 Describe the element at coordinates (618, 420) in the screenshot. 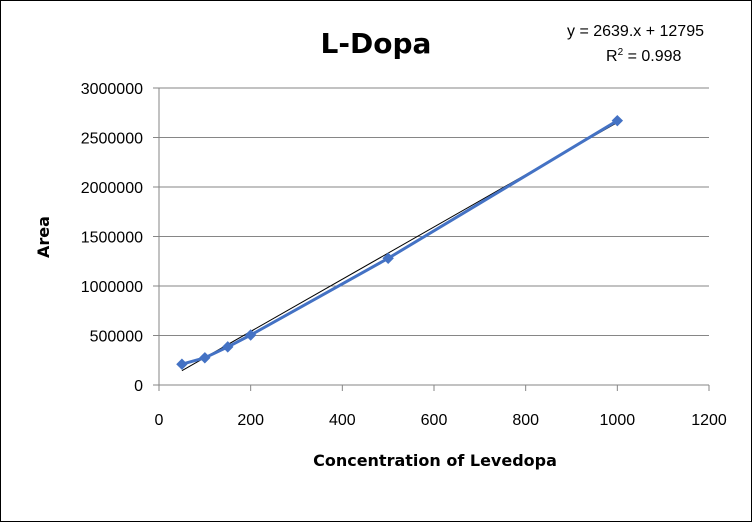

I see `x-tick-label: 1000` at that location.